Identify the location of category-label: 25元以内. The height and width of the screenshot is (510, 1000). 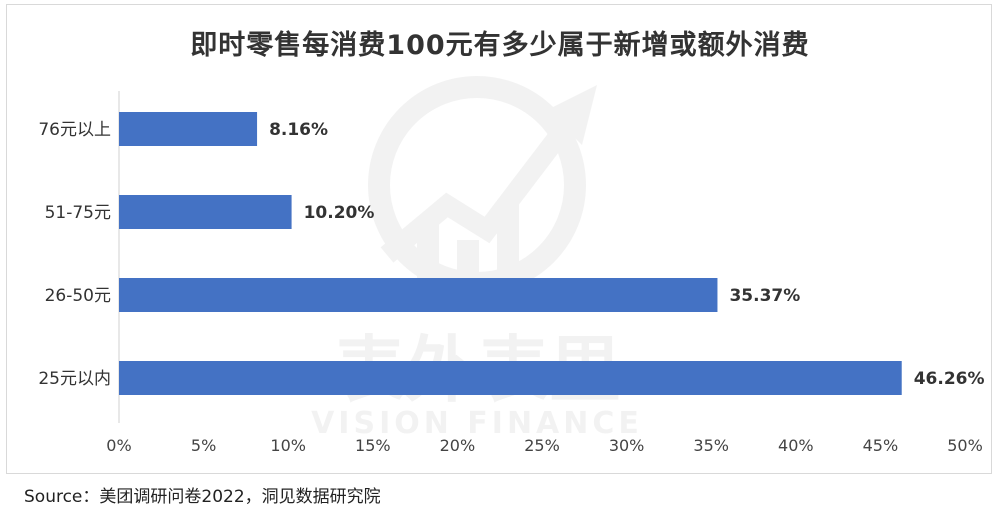
(74, 379).